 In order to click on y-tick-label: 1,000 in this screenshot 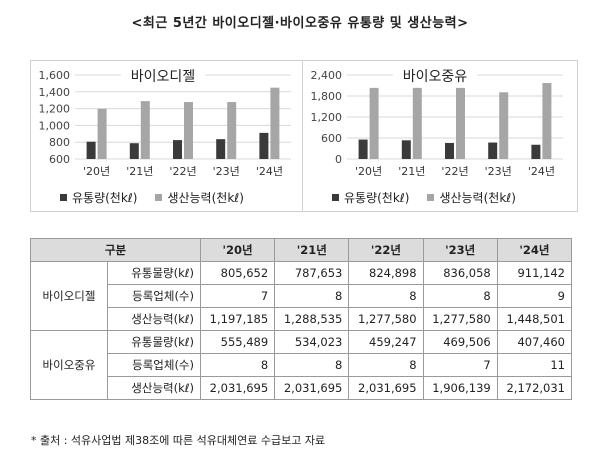, I will do `click(55, 125)`.